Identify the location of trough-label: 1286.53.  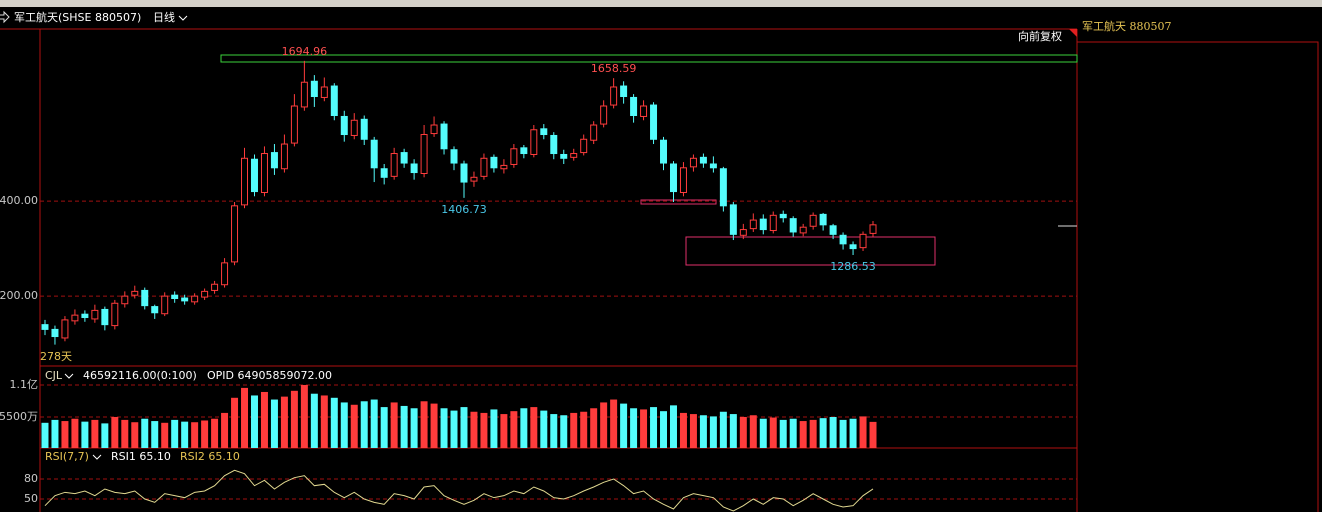
(853, 266).